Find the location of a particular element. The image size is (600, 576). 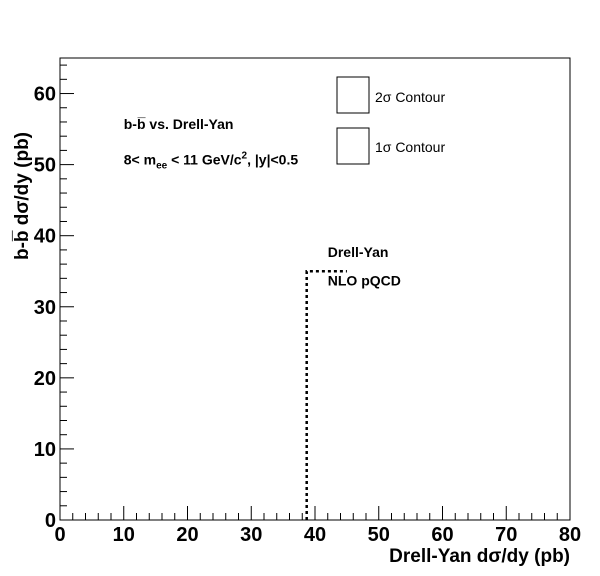

y-tick-label: 10 is located at coordinates (45, 450).